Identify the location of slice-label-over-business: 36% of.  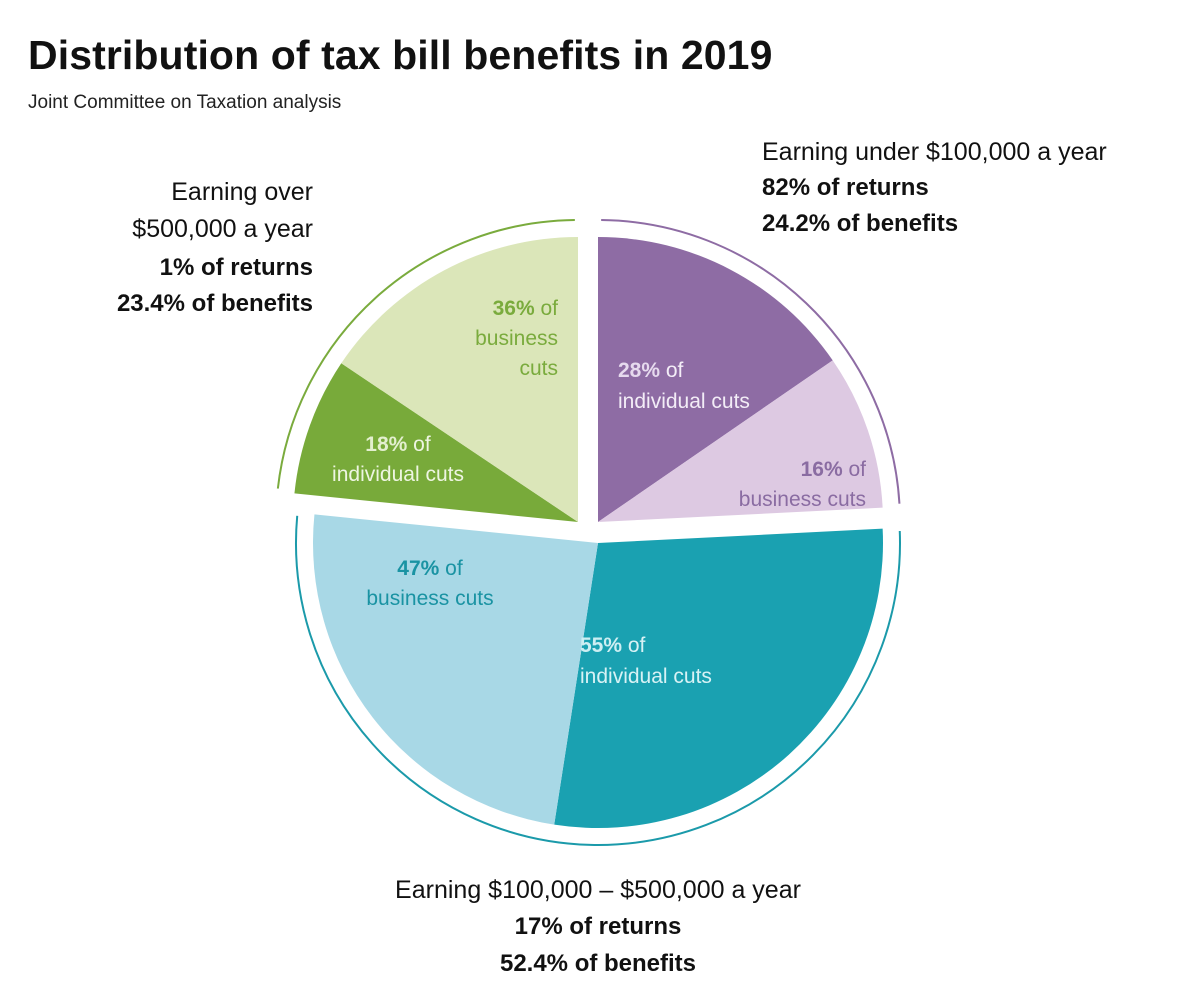
(526, 308).